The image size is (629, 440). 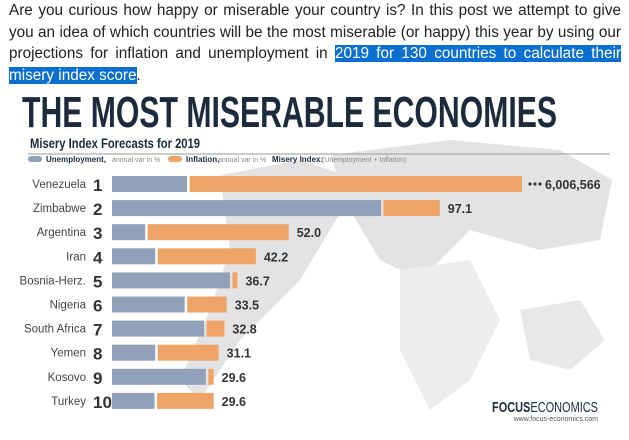 What do you see at coordinates (102, 402) in the screenshot?
I see `rank-label: 10` at bounding box center [102, 402].